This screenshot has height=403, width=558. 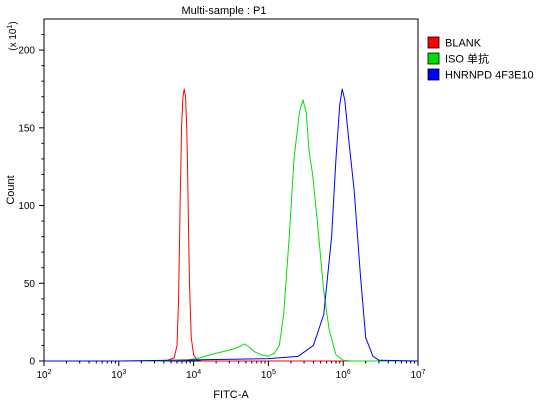 I want to click on legend: BLANK ISO 单抗 HNRNPD 4F3E10, so click(x=480, y=59).